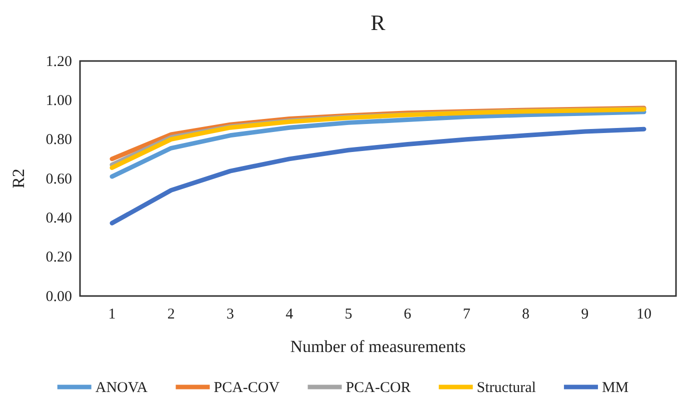  What do you see at coordinates (506, 388) in the screenshot?
I see `legend-label: Structural` at bounding box center [506, 388].